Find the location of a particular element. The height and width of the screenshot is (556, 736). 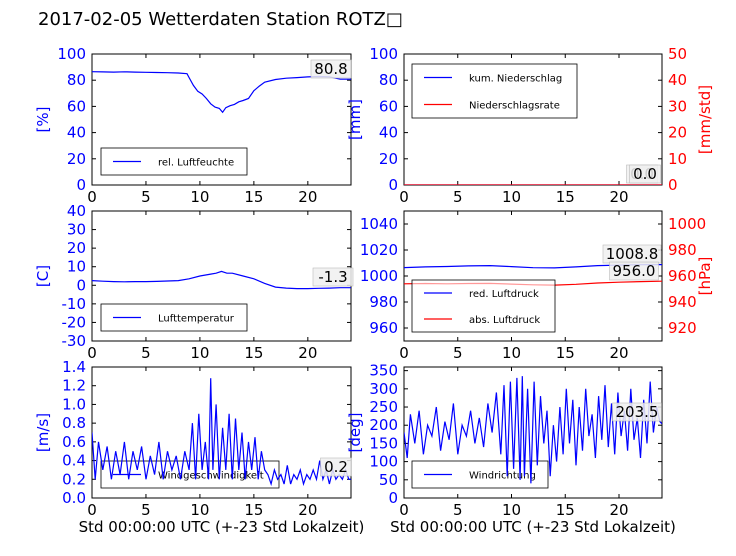

value-annotation: 0.0 is located at coordinates (645, 174).